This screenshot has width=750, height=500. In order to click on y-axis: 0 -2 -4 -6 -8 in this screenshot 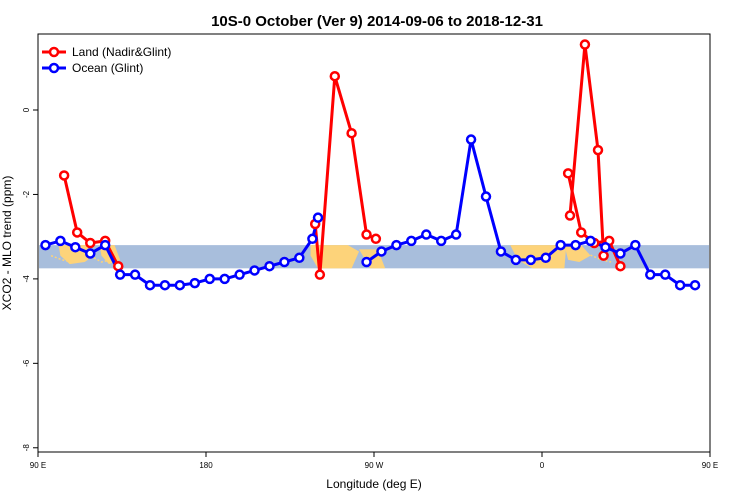, I will do `click(30, 279)`.